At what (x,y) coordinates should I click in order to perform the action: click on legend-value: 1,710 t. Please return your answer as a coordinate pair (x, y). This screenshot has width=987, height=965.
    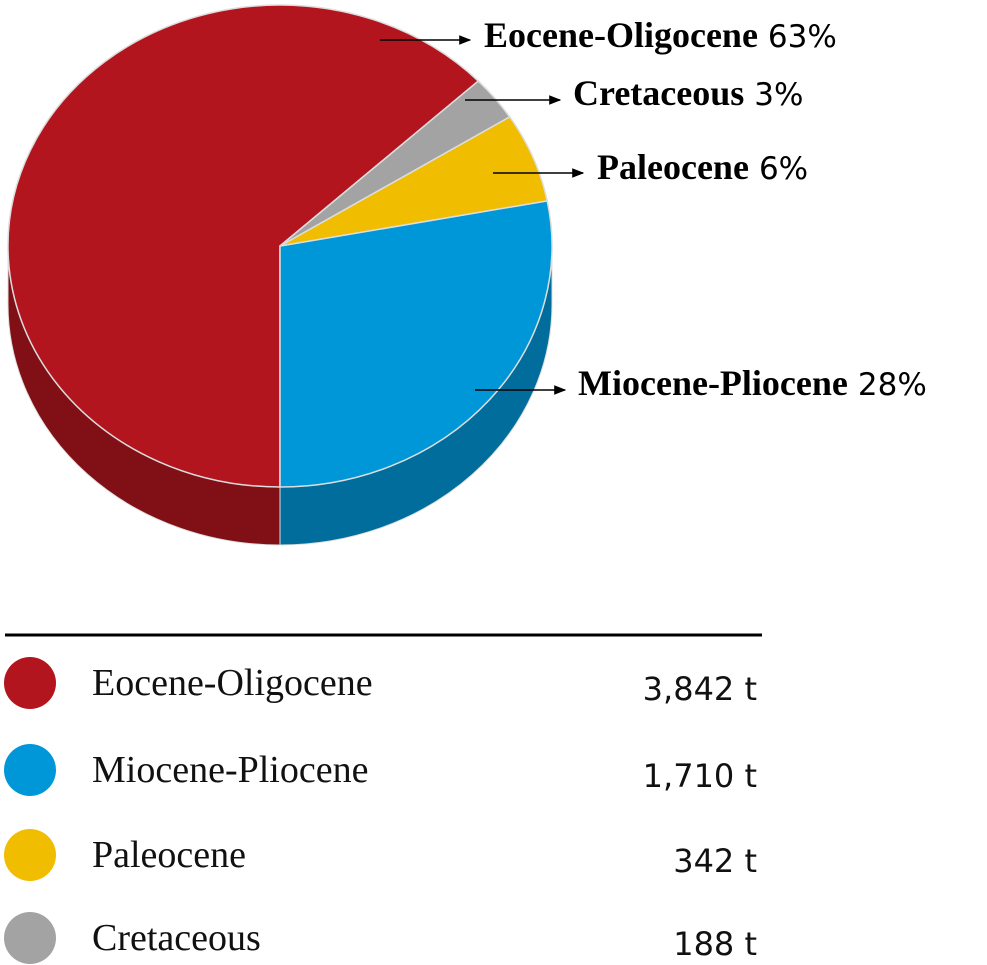
    Looking at the image, I should click on (700, 776).